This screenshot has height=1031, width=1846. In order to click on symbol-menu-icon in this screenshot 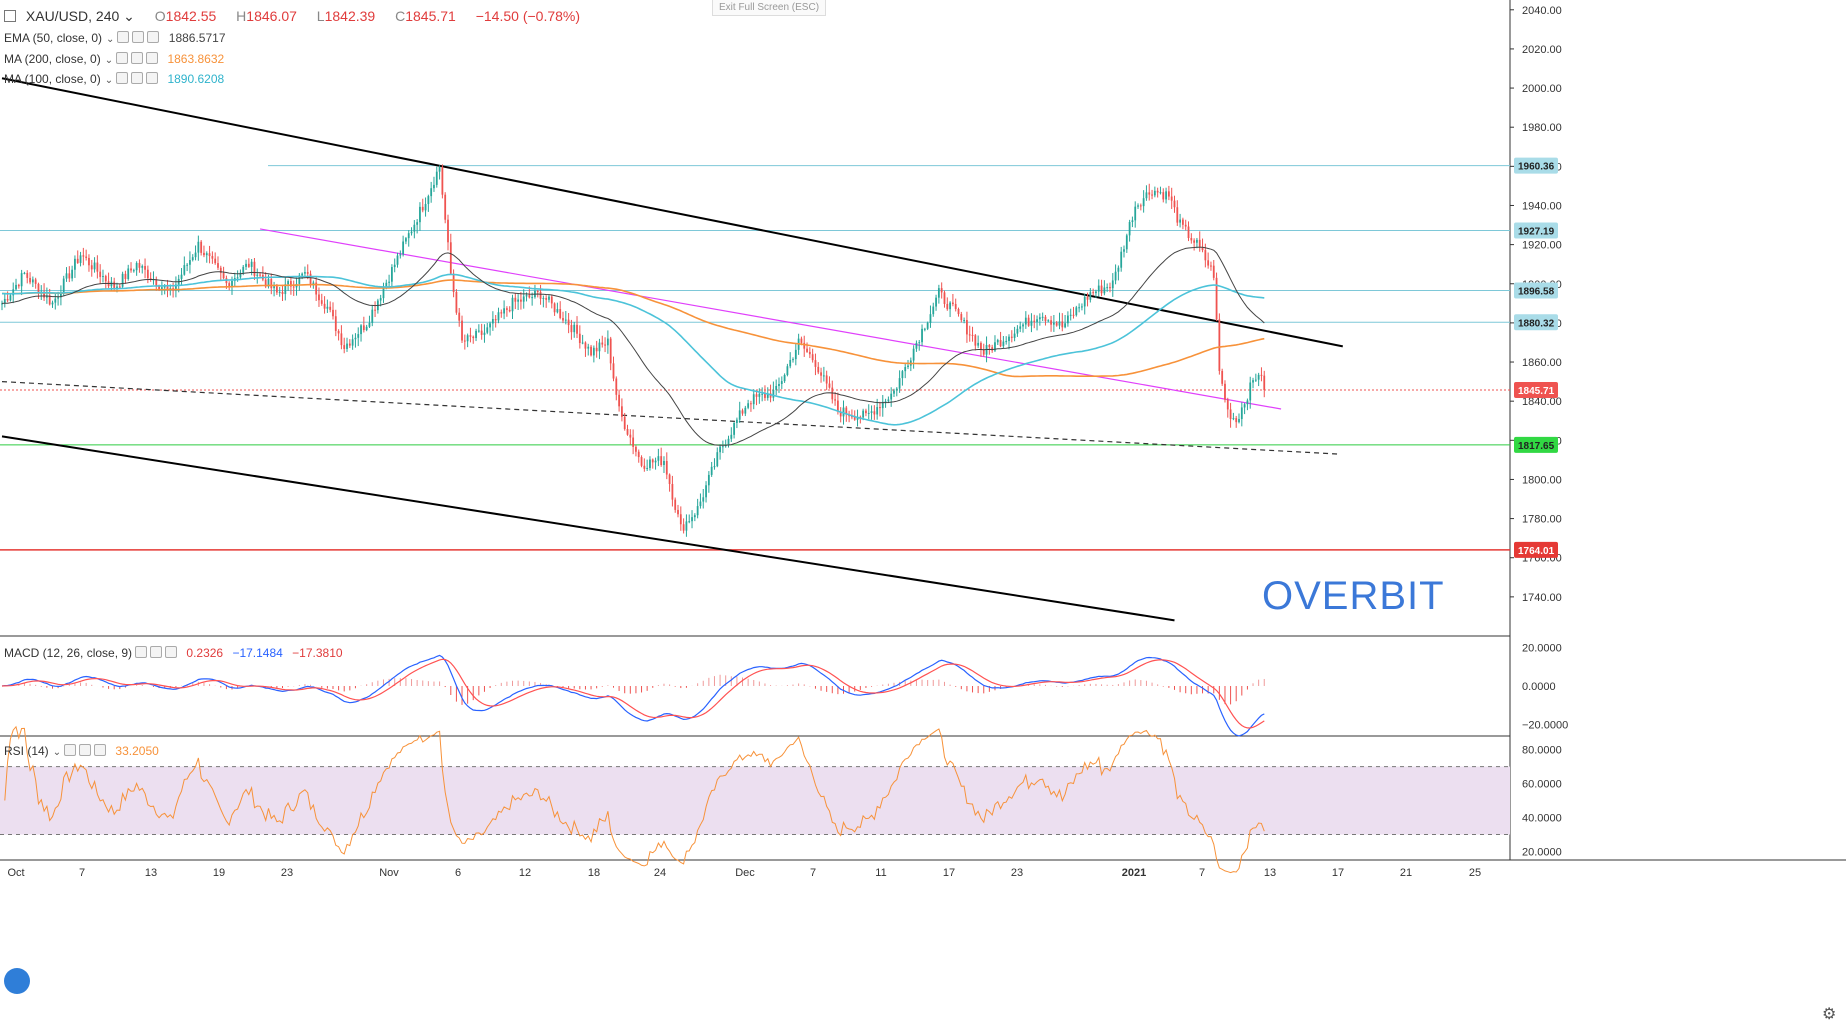, I will do `click(10, 16)`.